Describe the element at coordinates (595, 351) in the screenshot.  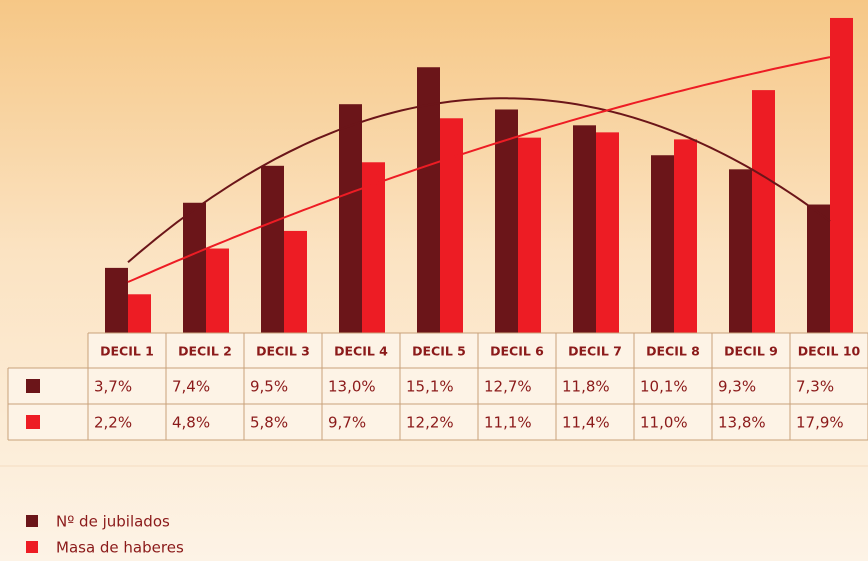
I see `column-header: DECIL 7` at that location.